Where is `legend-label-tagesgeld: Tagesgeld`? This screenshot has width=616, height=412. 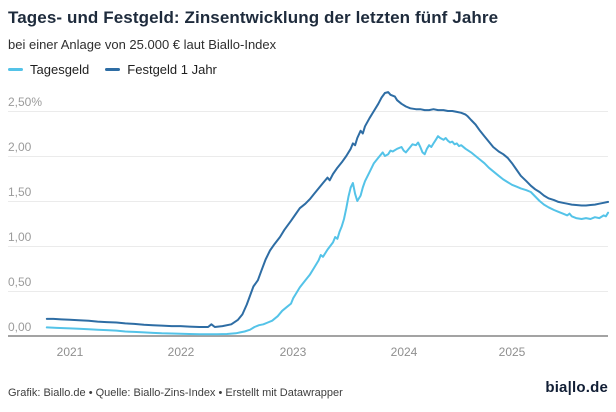 legend-label-tagesgeld: Tagesgeld is located at coordinates (60, 69).